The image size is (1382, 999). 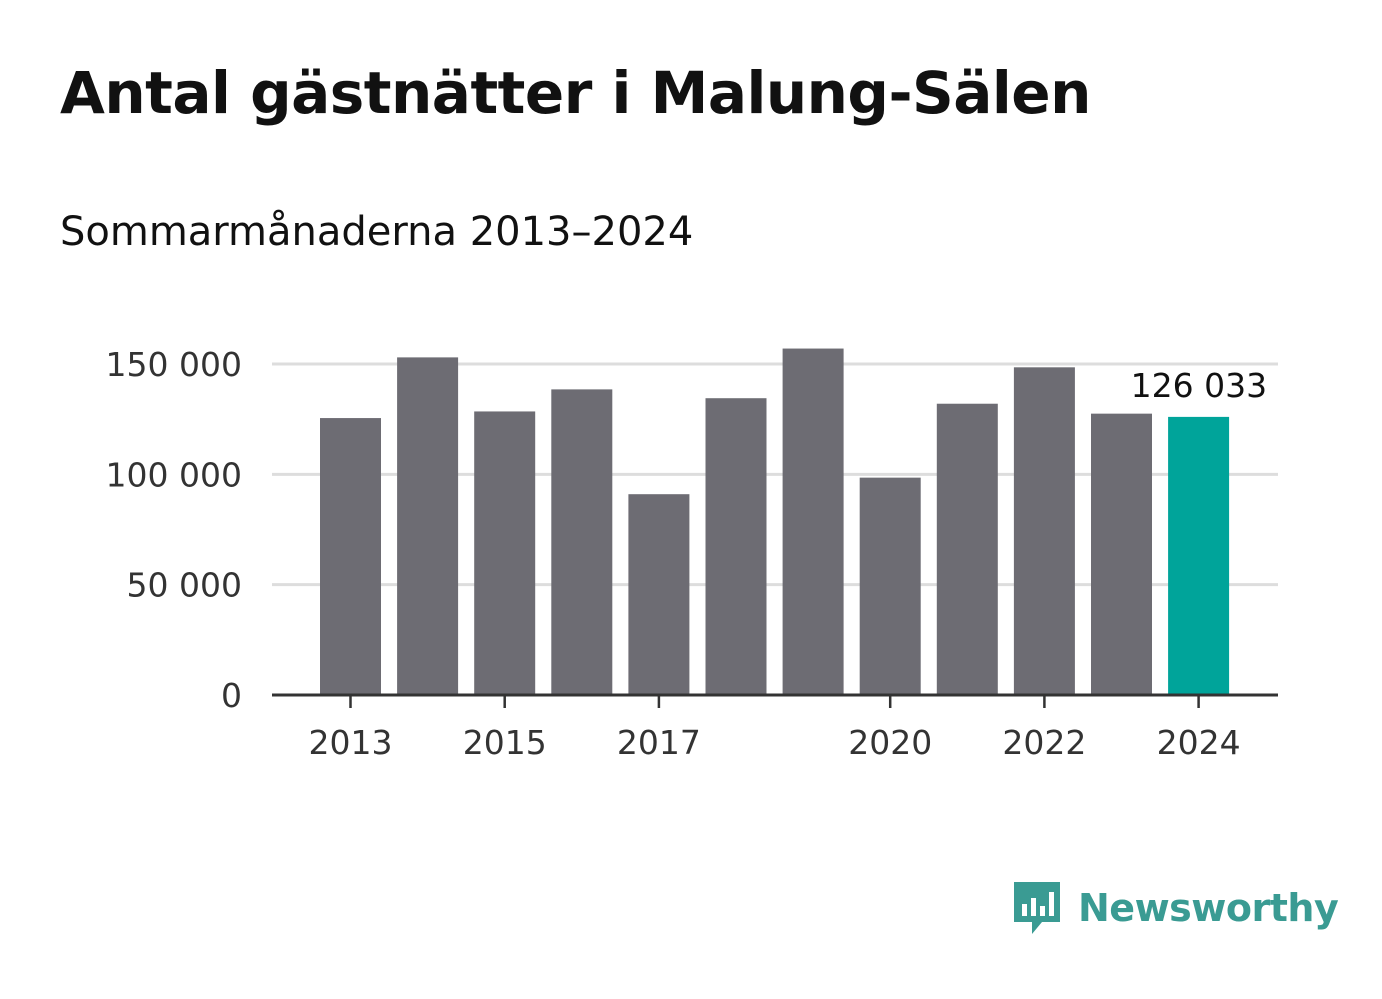 I want to click on x-tick-label: 2024, so click(x=1199, y=742).